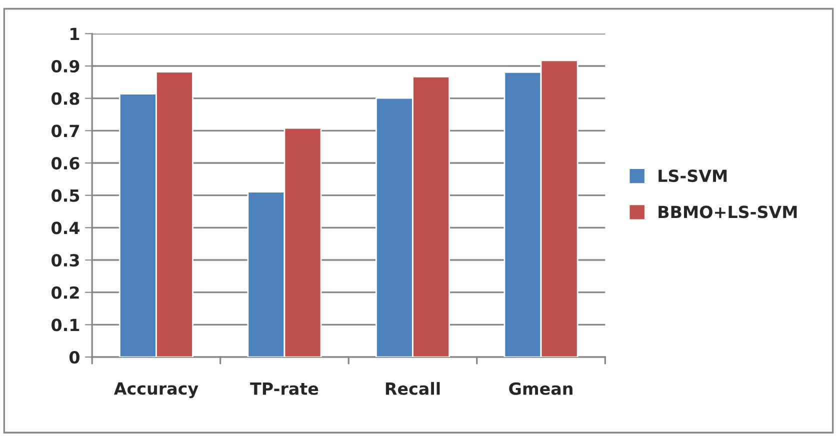  I want to click on y-tick-label: 0.6, so click(66, 163).